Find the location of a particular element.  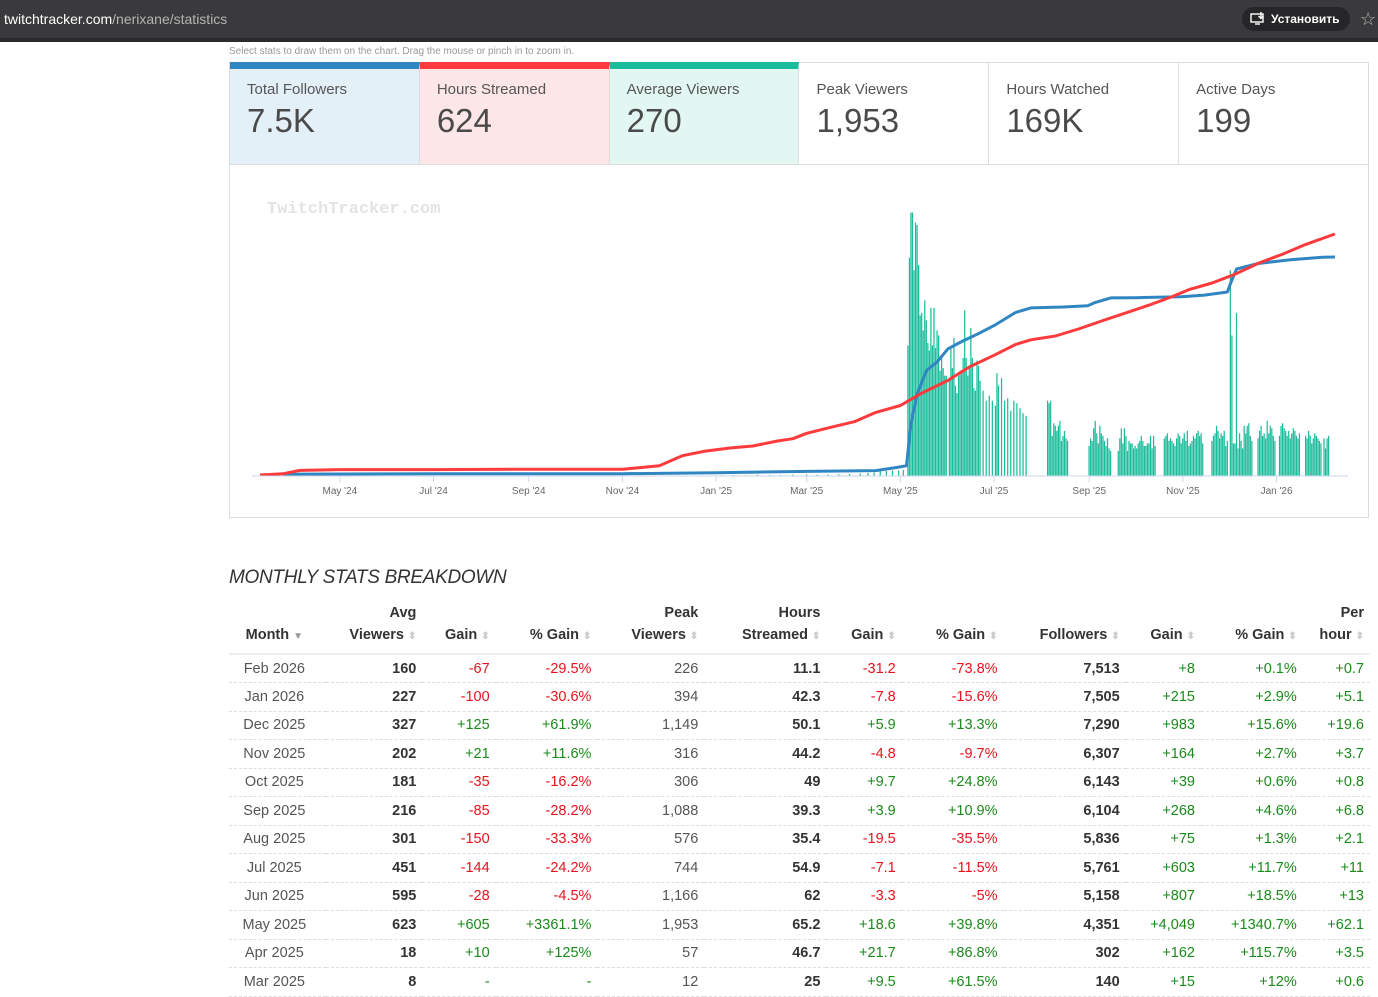

stat-peak-viewers: Peak Viewers 1,953 is located at coordinates (894, 113).